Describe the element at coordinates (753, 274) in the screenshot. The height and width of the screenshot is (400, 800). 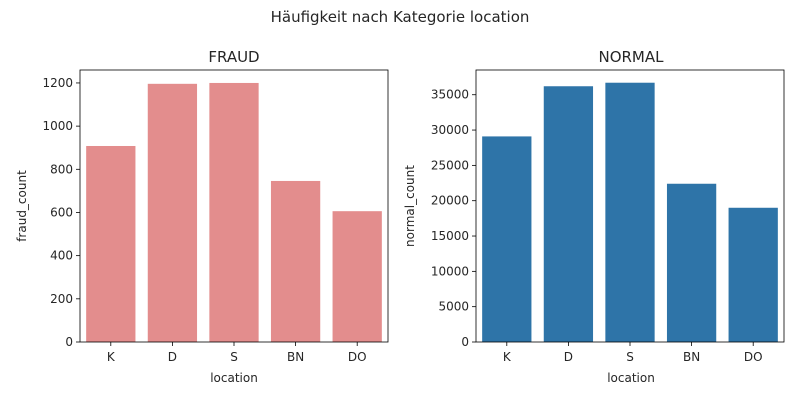
I see `normal-bar-do` at that location.